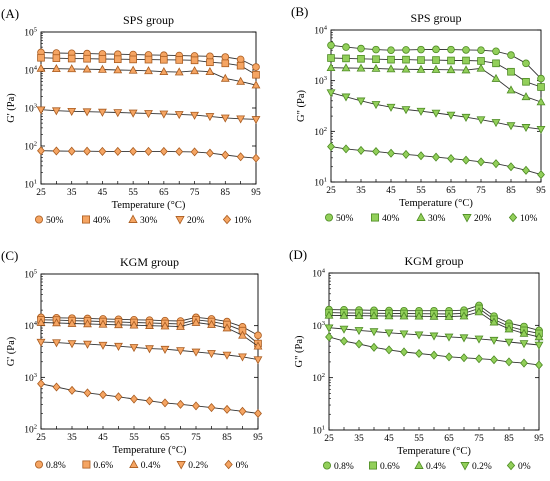  I want to click on legend-label: 40%, so click(102, 221).